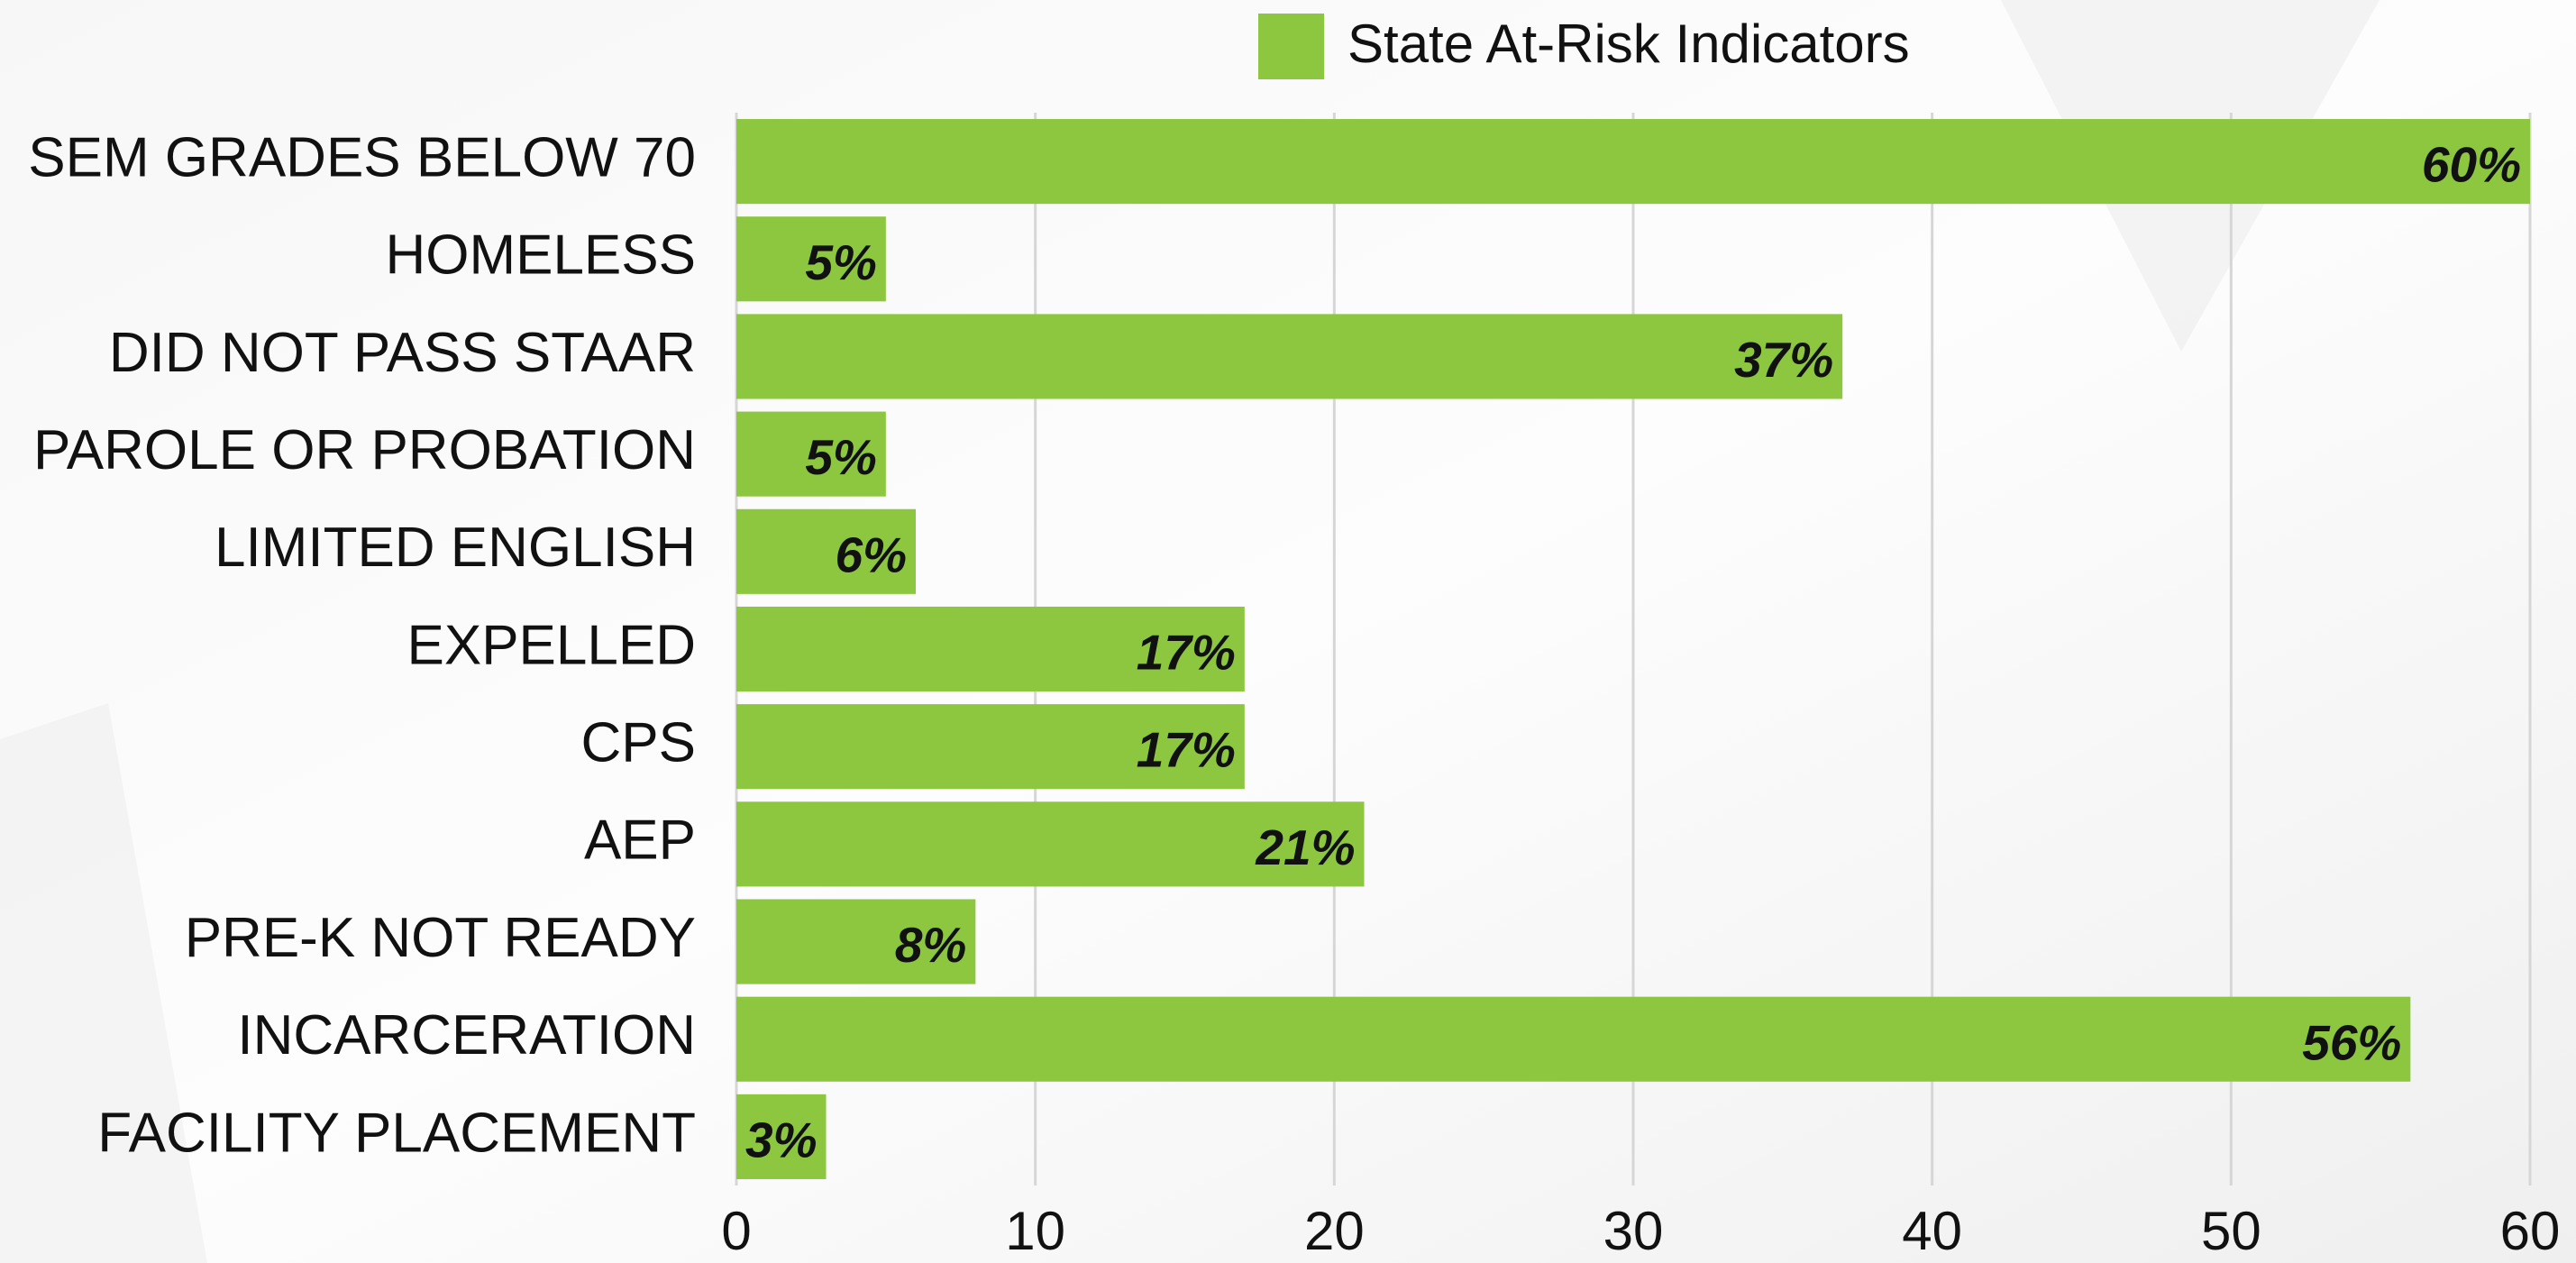  Describe the element at coordinates (551, 645) in the screenshot. I see `y-tick-label: EXPELLED` at that location.